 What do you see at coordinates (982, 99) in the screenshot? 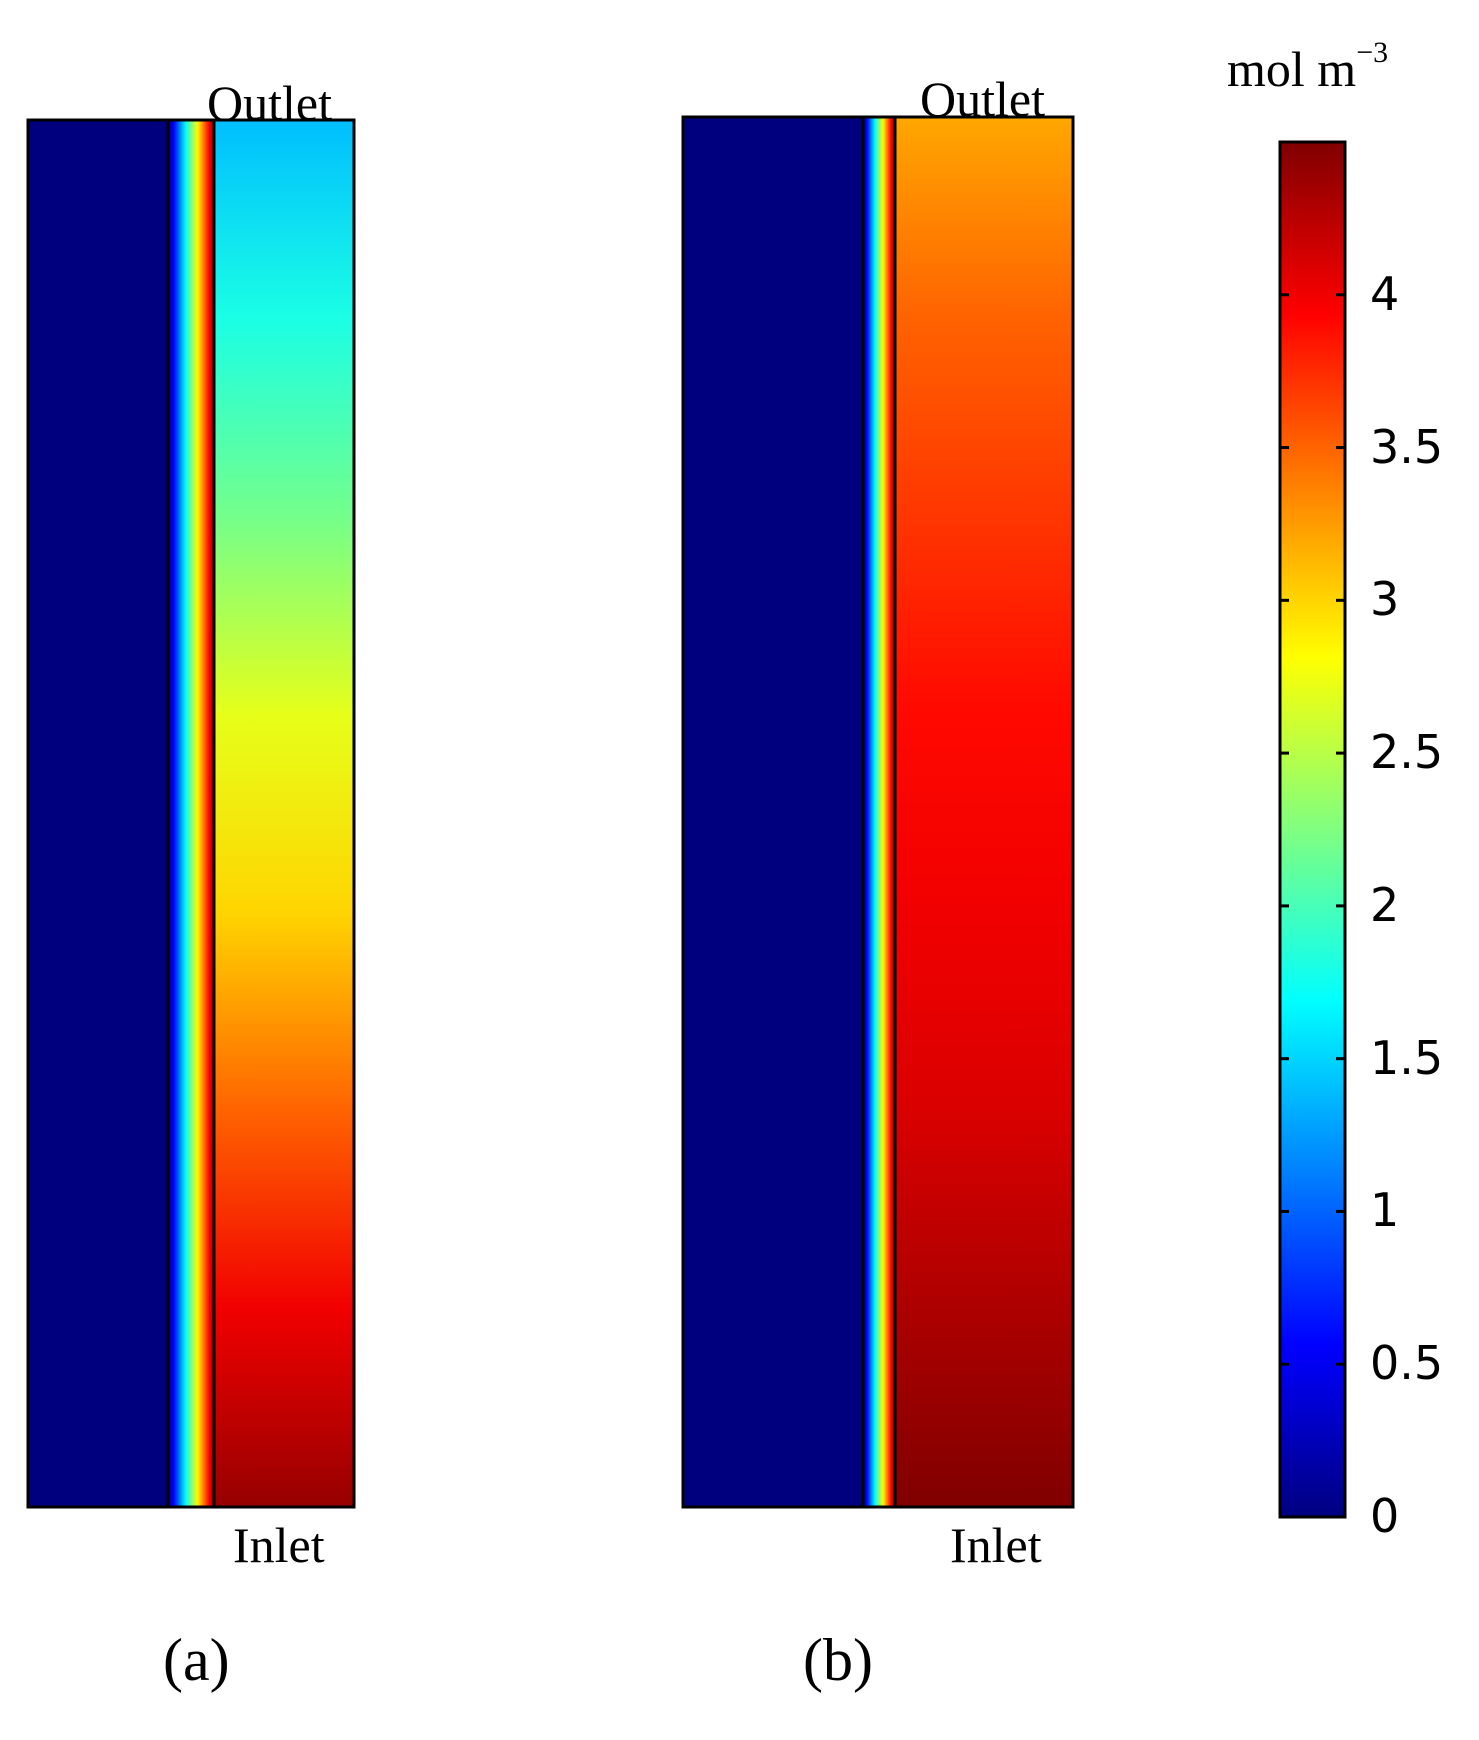
I see `panel-b-outlet-label: Outlet` at bounding box center [982, 99].